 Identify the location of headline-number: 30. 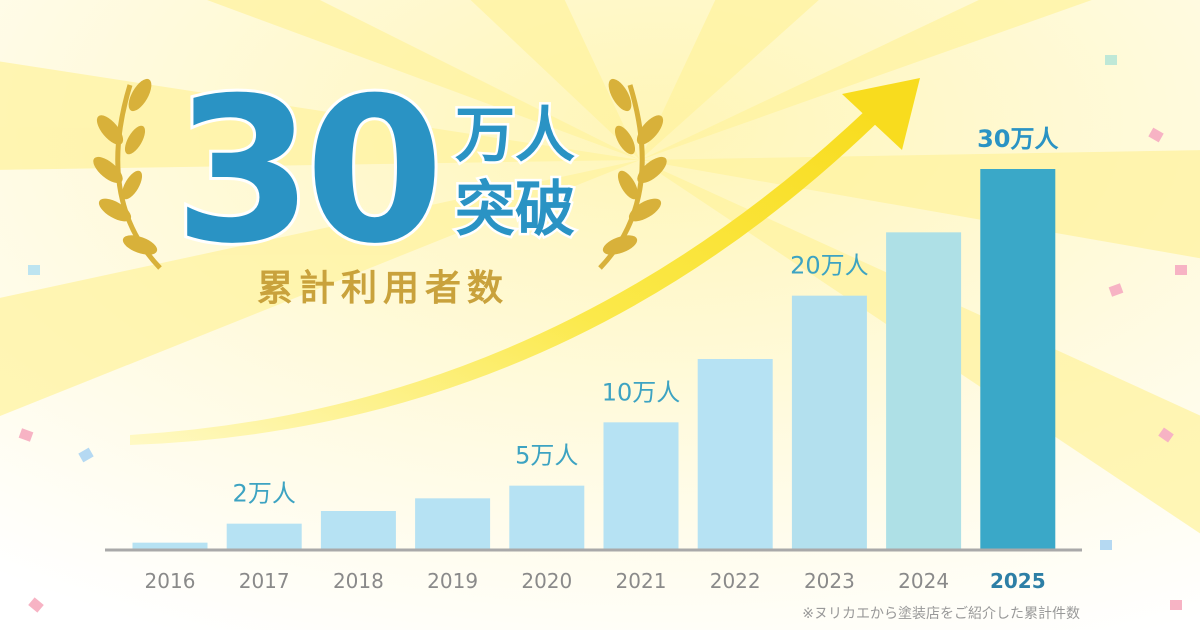
(305, 171).